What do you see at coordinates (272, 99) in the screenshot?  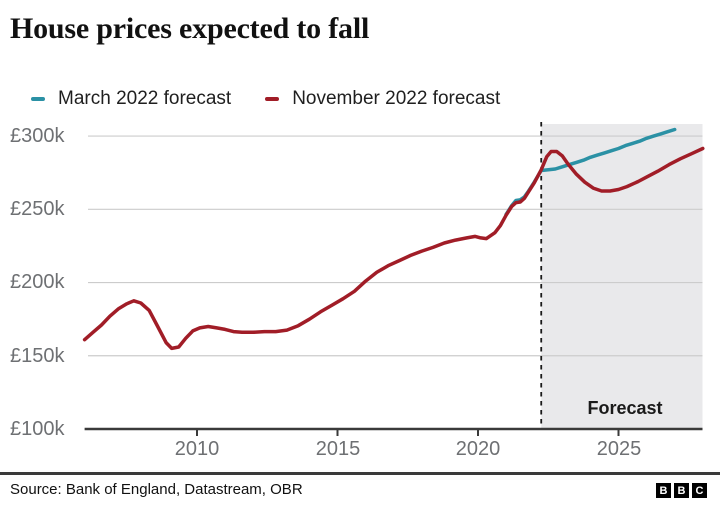 I see `november-forecast-swatch-icon` at bounding box center [272, 99].